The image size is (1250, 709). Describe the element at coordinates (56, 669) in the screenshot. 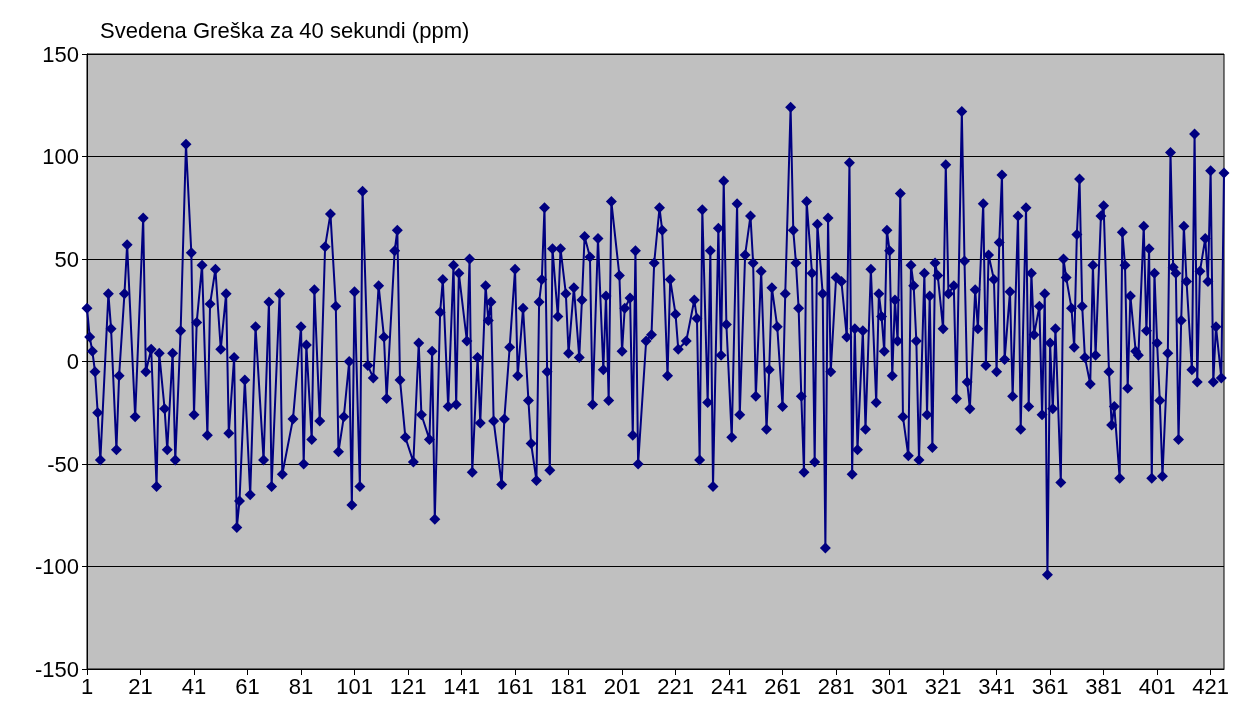

I see `y-tick-label: -150` at that location.